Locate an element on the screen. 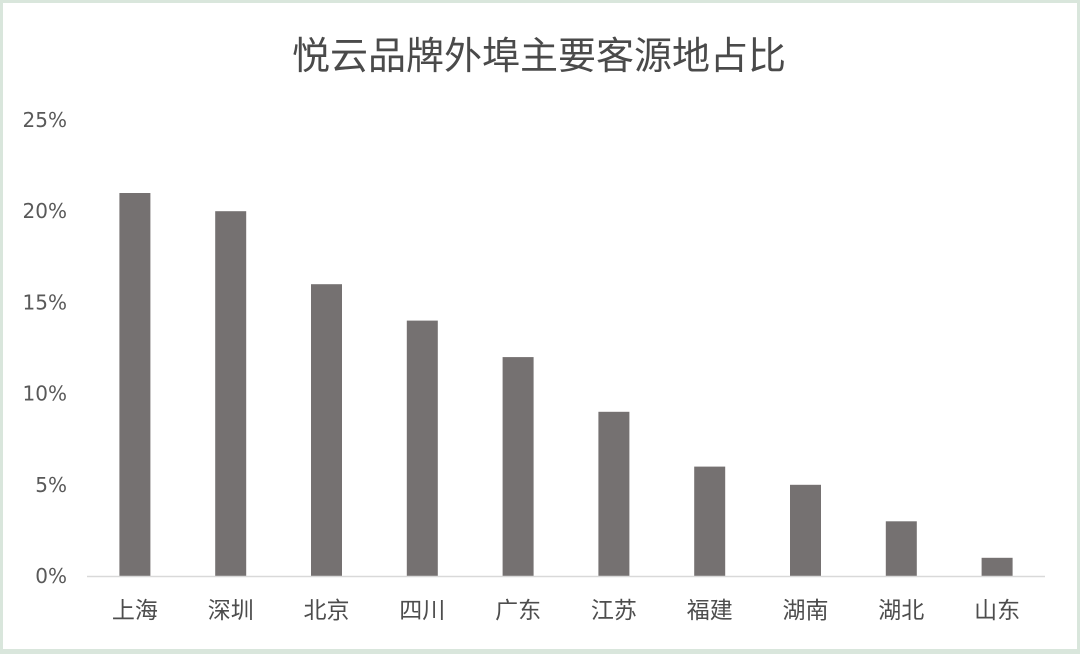 The image size is (1080, 654). x-tick-label: 江苏 is located at coordinates (614, 611).